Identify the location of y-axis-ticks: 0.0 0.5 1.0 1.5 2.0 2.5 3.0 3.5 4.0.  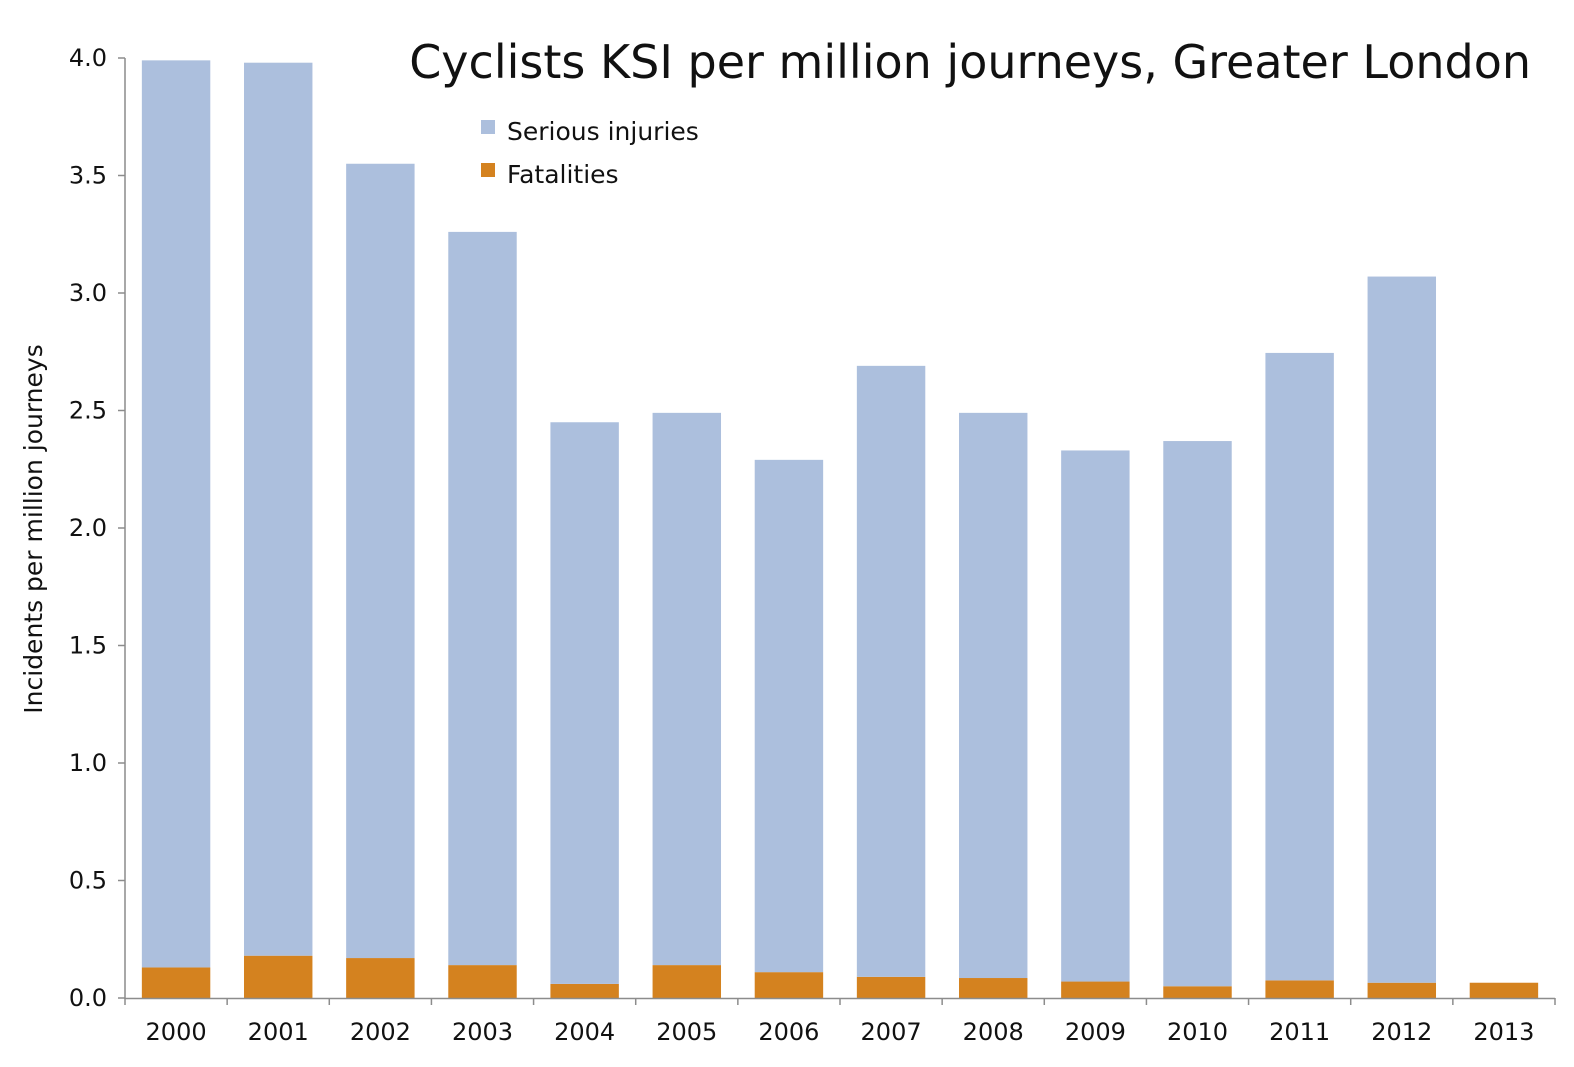
(97, 528).